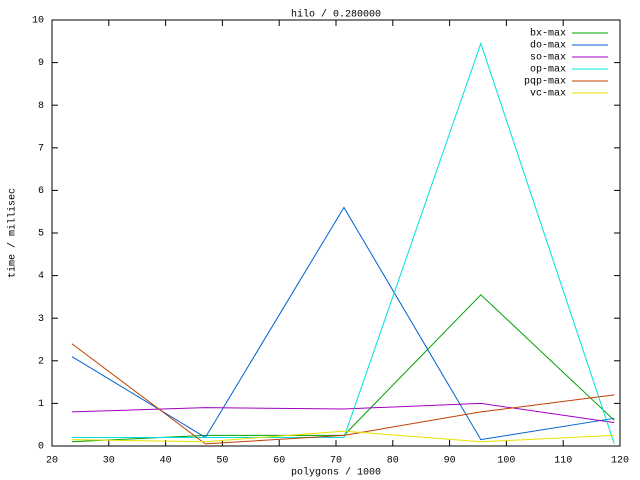 This screenshot has width=640, height=480. What do you see at coordinates (41, 361) in the screenshot?
I see `y-tick-label: 2` at bounding box center [41, 361].